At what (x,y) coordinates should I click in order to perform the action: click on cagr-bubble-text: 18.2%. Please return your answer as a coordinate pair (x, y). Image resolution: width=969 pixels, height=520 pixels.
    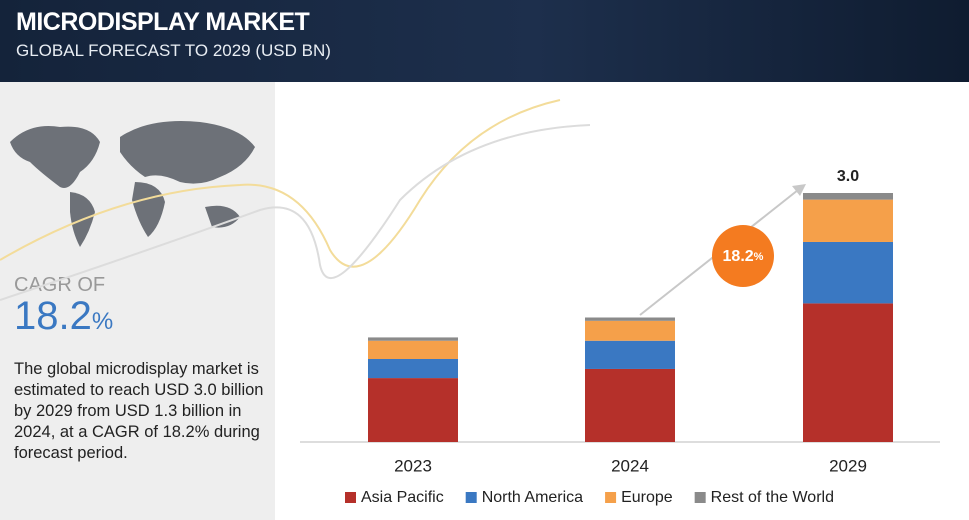
    Looking at the image, I should click on (743, 256).